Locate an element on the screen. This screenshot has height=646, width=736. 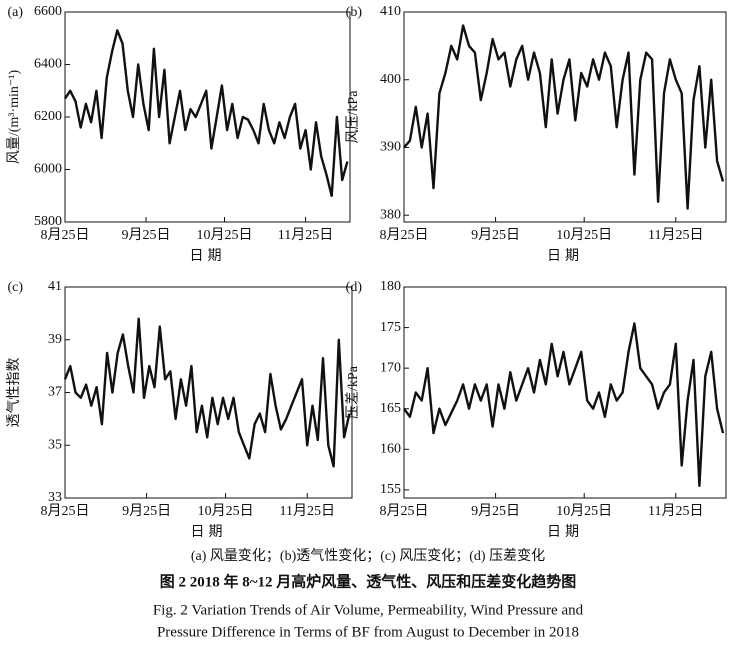
y-tick-label: 175 is located at coordinates (390, 327).